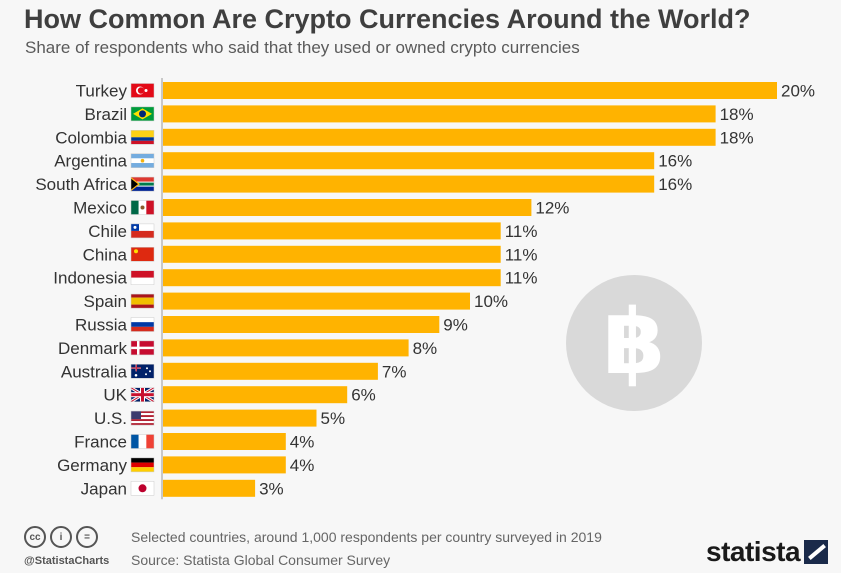 This screenshot has height=573, width=841. What do you see at coordinates (302, 465) in the screenshot?
I see `value-label-germany: 4%` at bounding box center [302, 465].